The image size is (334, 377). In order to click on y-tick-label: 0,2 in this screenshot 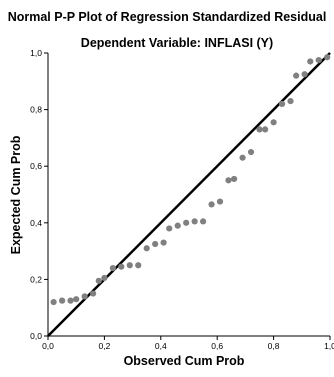, I will do `click(36, 279)`.